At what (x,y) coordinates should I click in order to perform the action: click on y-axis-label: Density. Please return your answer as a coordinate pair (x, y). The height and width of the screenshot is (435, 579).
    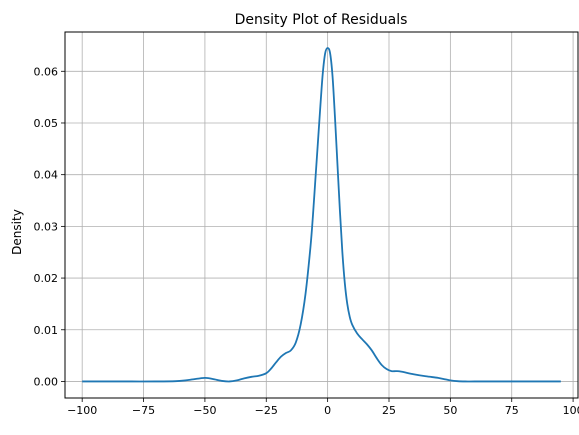
    Looking at the image, I should click on (17, 232).